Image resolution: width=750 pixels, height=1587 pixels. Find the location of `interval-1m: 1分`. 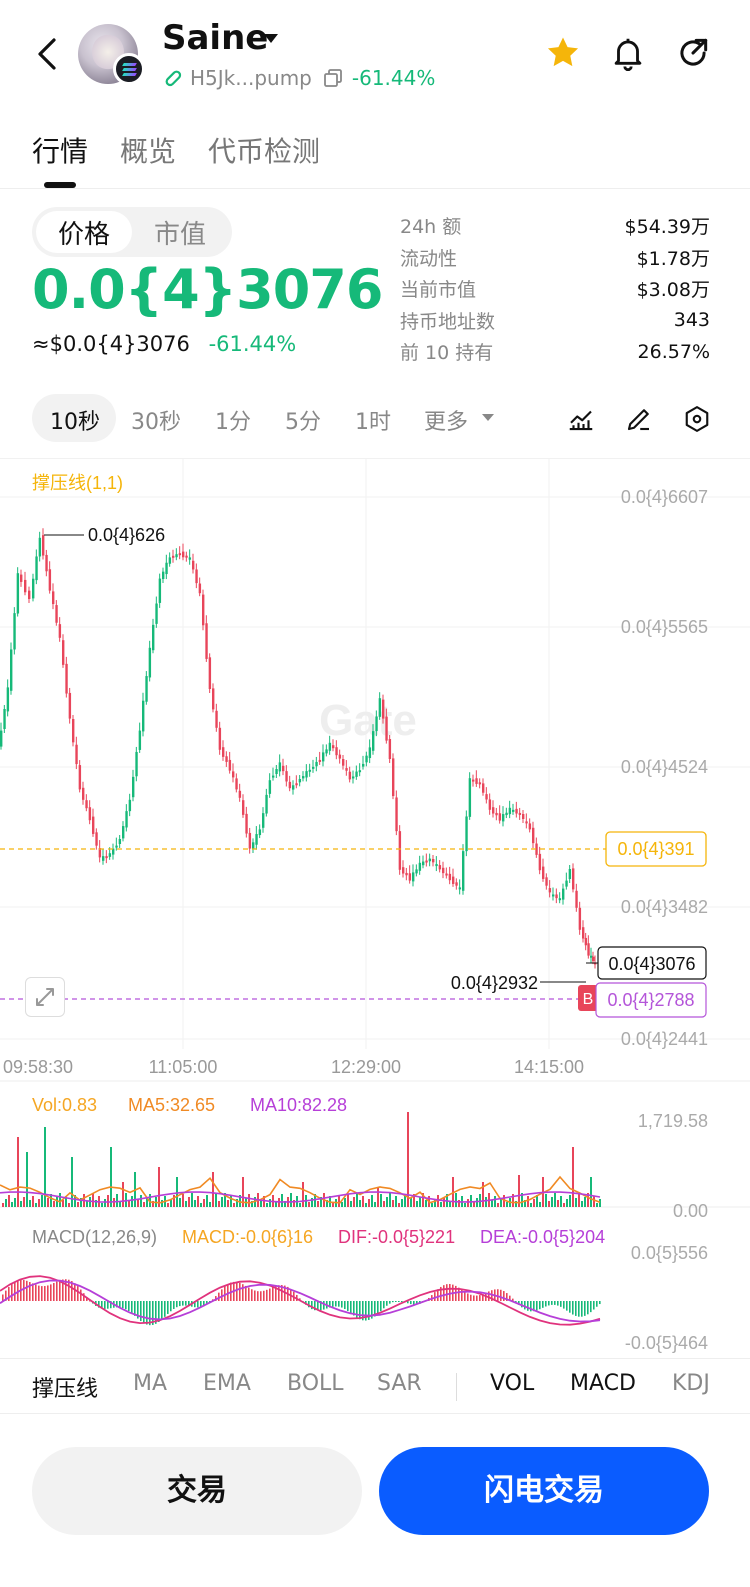

interval-1m: 1分 is located at coordinates (233, 422).